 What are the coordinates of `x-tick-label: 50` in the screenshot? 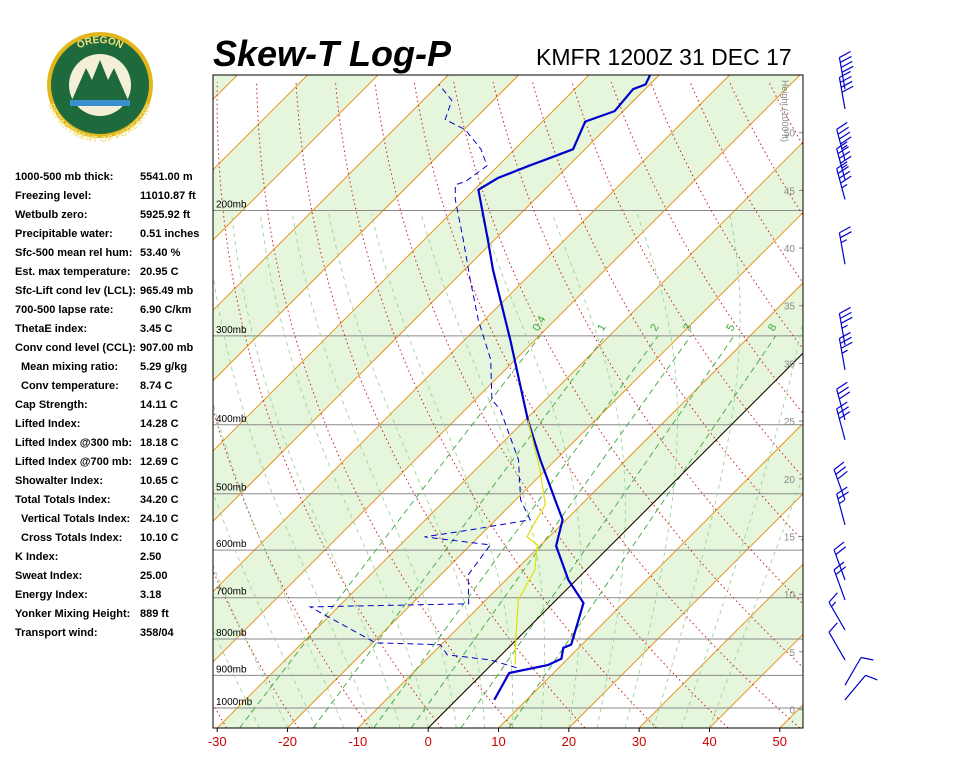 It's located at (780, 741).